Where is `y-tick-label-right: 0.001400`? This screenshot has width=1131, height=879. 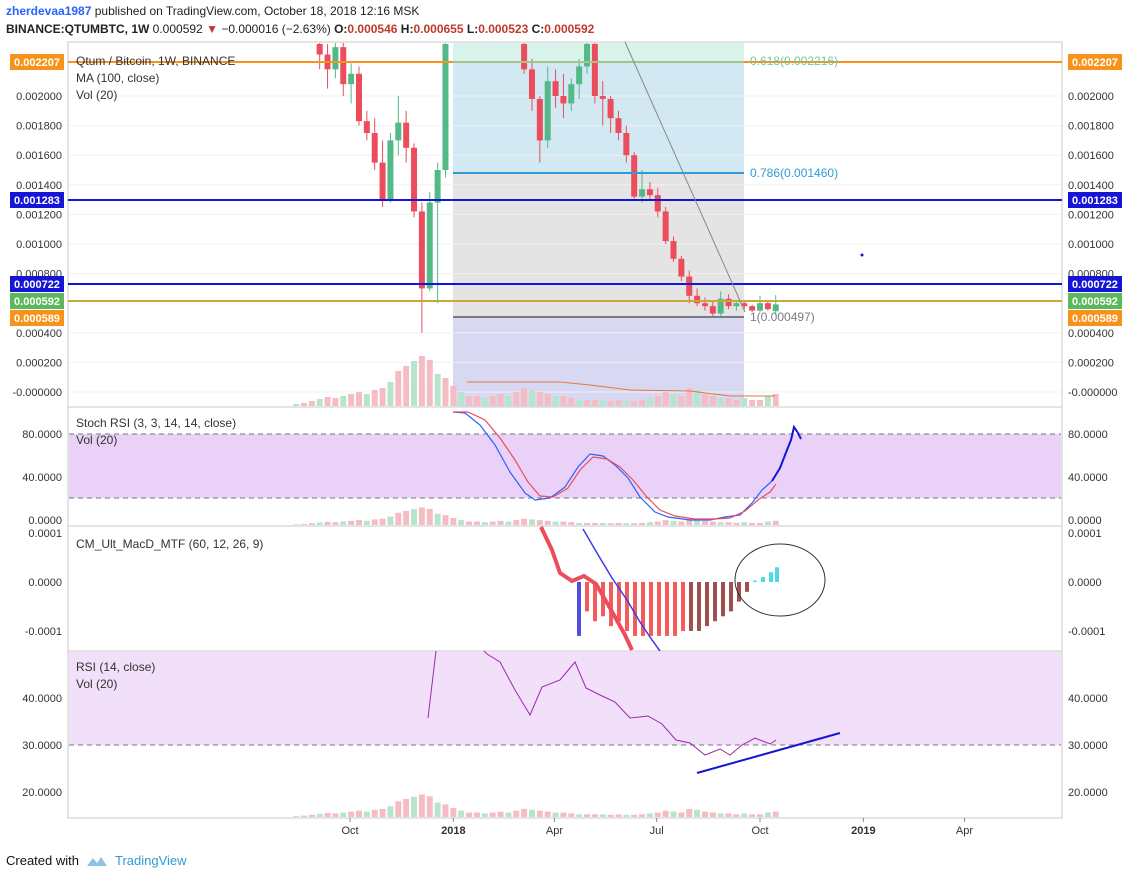
y-tick-label-right: 0.001400 is located at coordinates (1091, 186).